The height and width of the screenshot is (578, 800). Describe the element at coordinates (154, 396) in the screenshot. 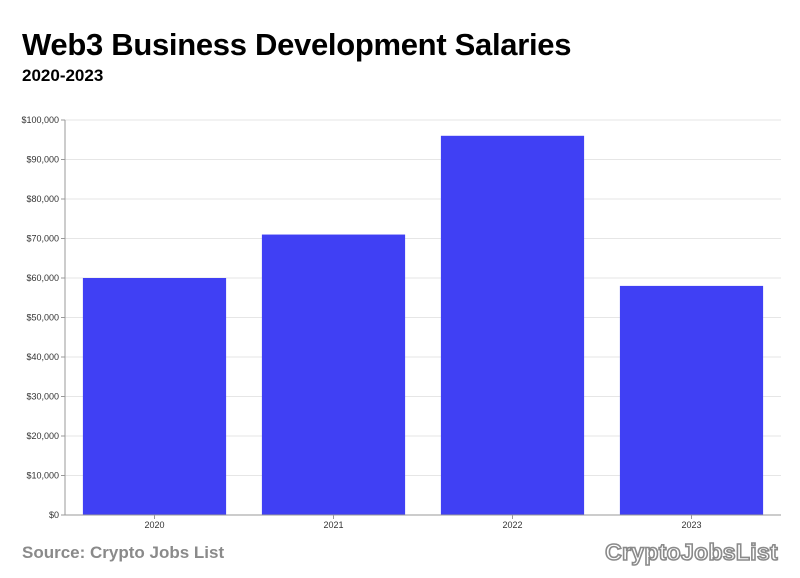

I see `bar-2020` at that location.